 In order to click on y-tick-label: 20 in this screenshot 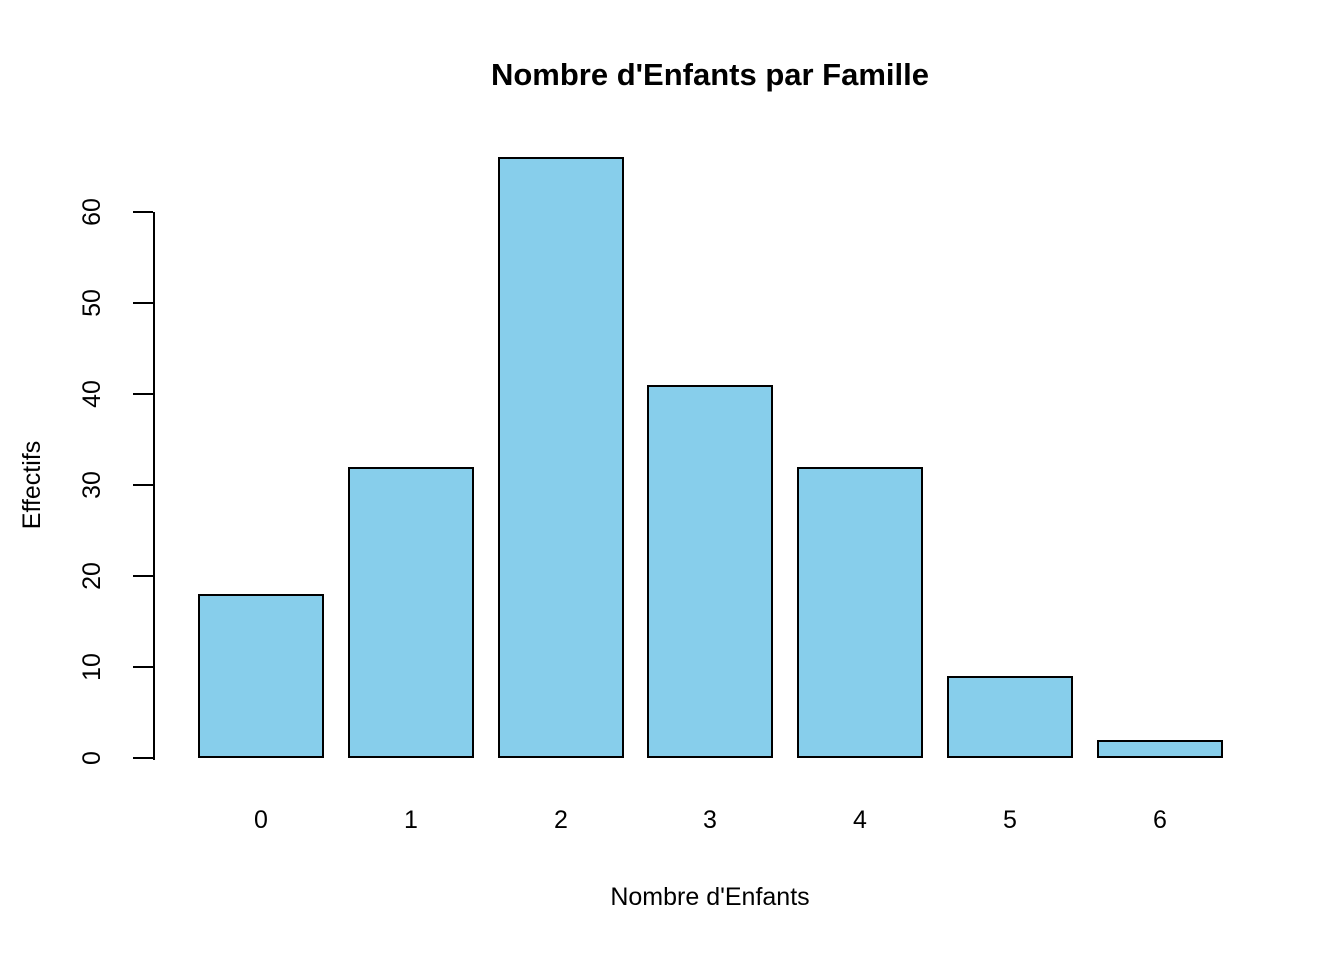, I will do `click(92, 576)`.